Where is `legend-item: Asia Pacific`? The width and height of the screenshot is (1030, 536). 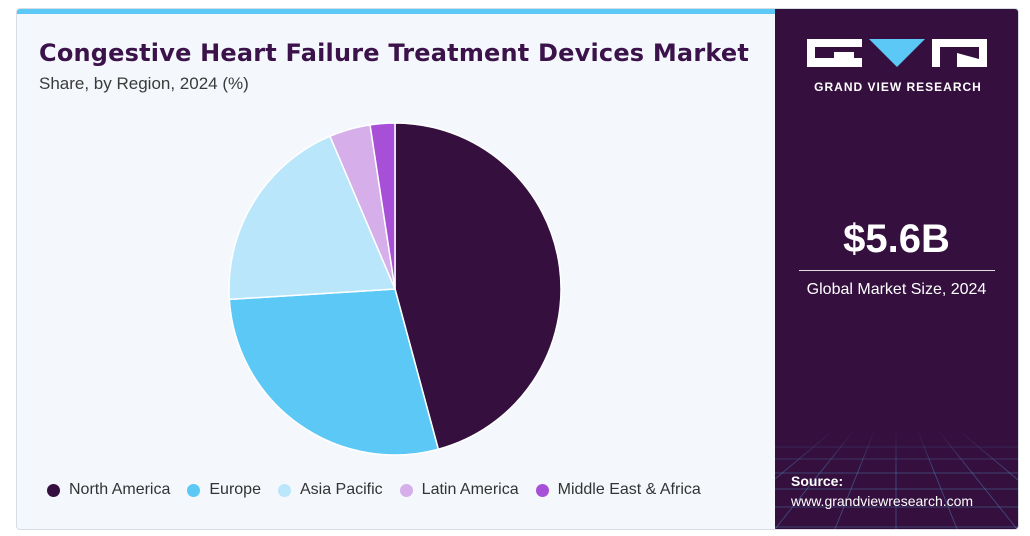
legend-item: Asia Pacific is located at coordinates (330, 490).